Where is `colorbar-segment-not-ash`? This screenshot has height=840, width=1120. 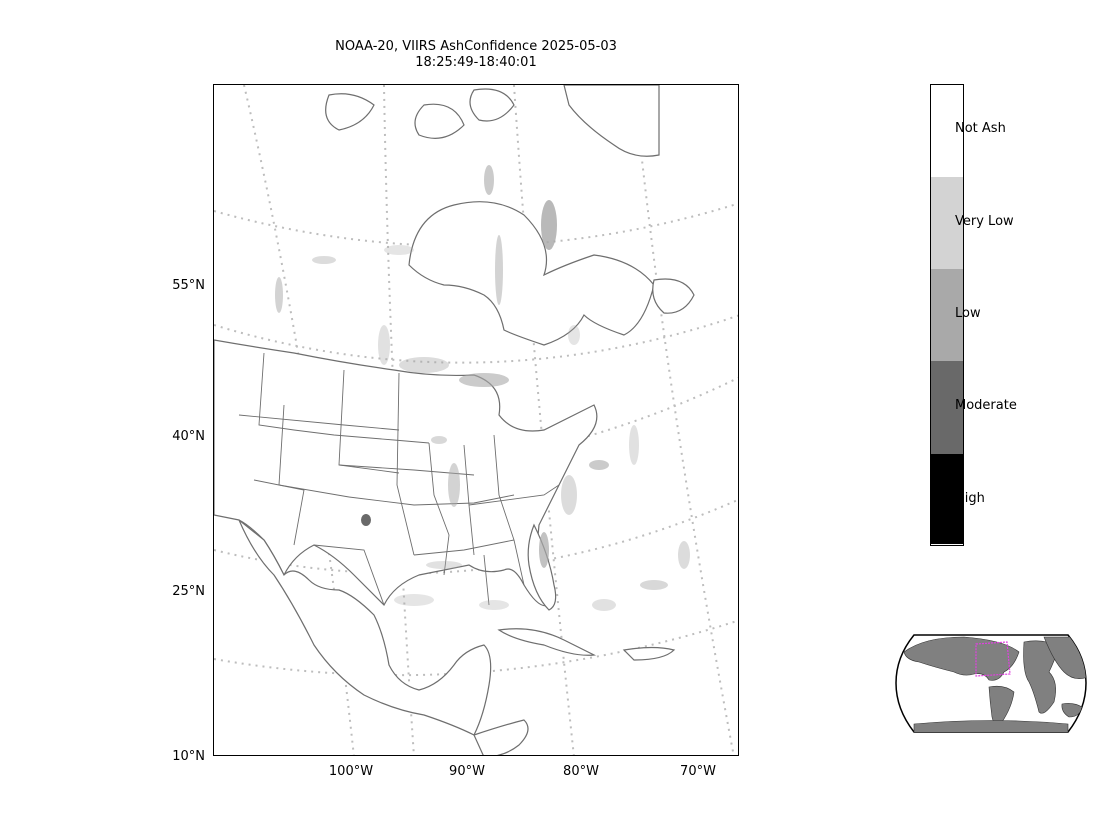 colorbar-segment-not-ash is located at coordinates (947, 131).